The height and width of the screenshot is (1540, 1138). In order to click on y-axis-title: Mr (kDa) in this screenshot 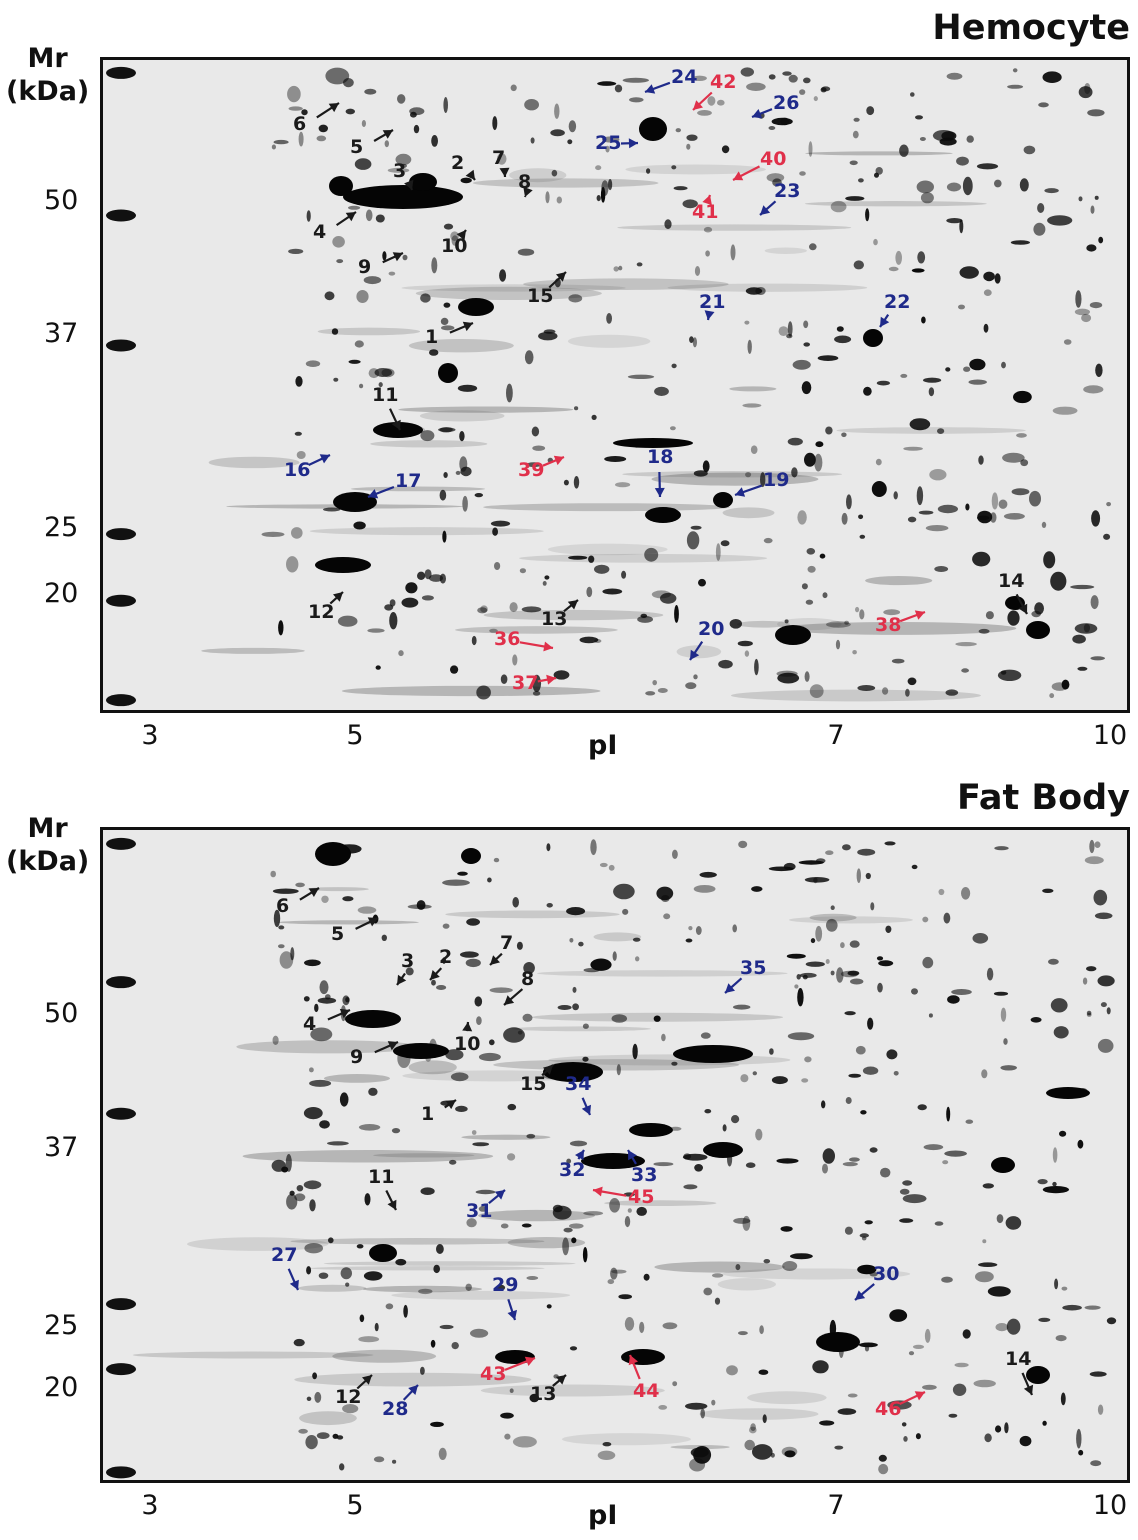, I will do `click(47, 75)`.